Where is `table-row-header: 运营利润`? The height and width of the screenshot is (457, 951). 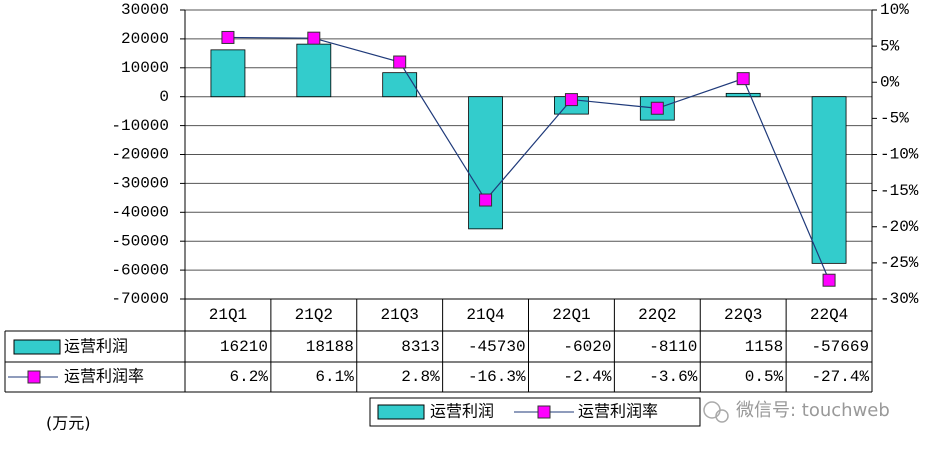
table-row-header: 运营利润 is located at coordinates (96, 346).